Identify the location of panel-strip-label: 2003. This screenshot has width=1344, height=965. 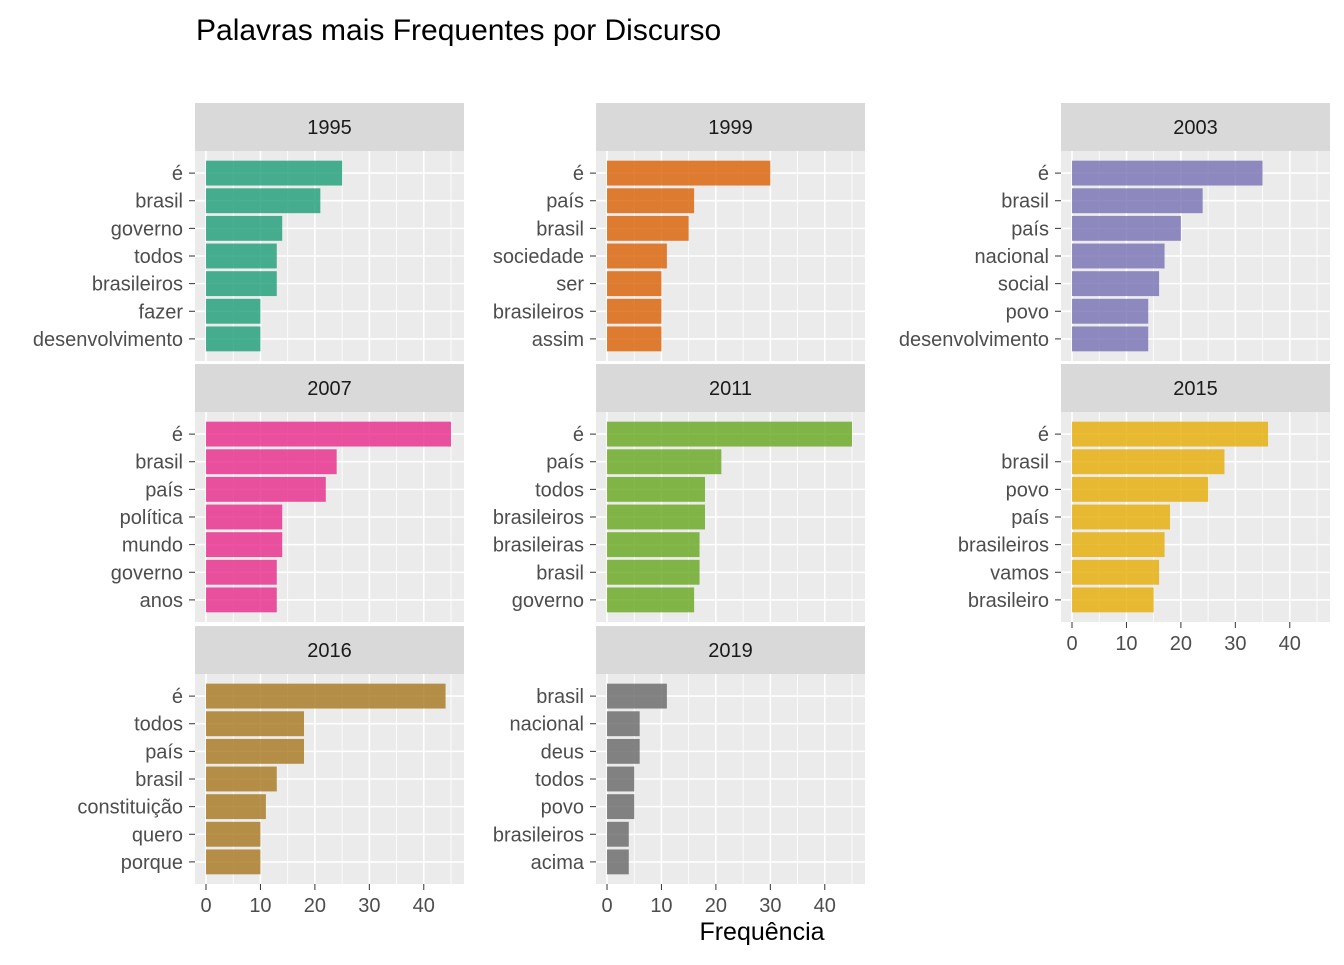
(1195, 128).